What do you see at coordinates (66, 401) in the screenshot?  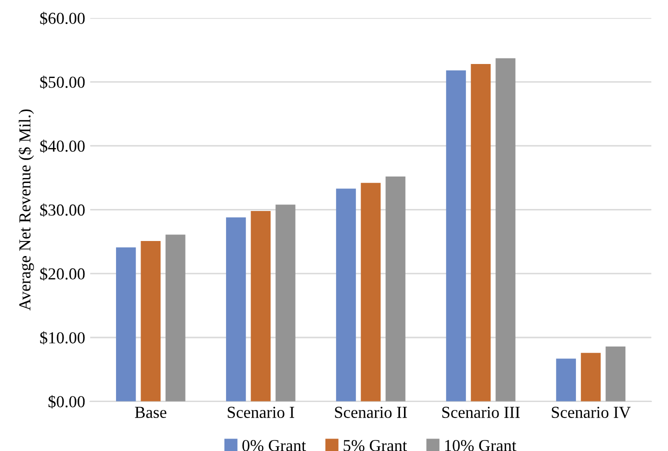 I see `y-tick-label: $0.00` at bounding box center [66, 401].